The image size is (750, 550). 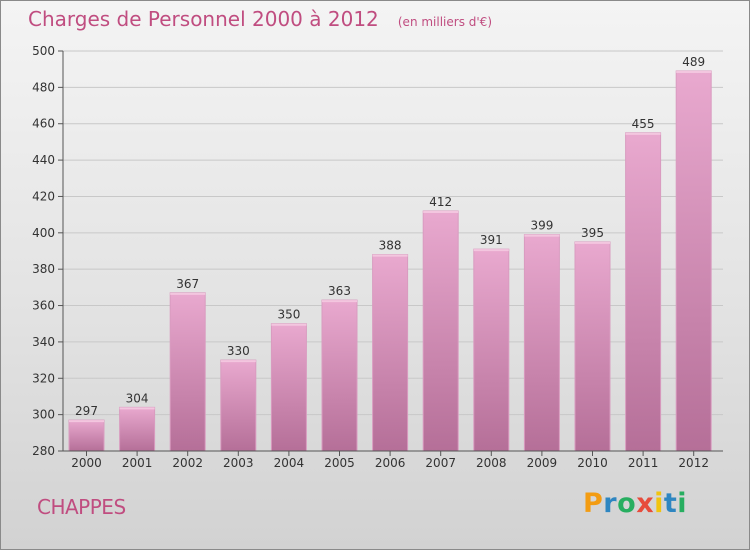 I want to click on y-tick-label: 440, so click(x=43, y=160).